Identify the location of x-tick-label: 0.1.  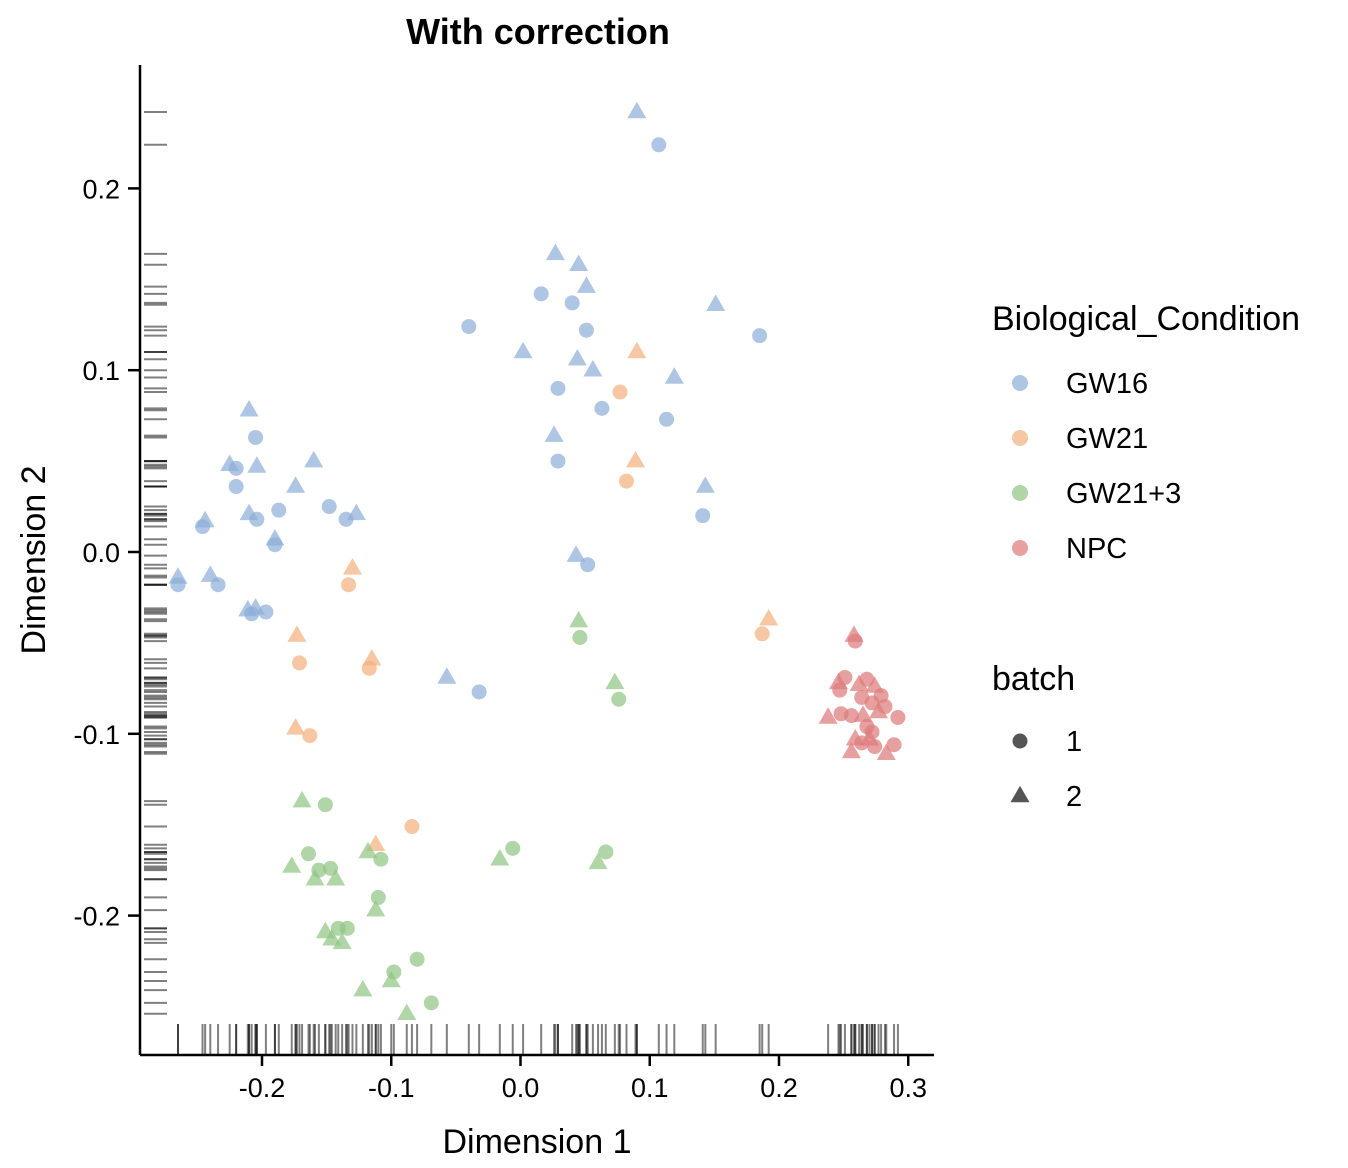
(650, 1088).